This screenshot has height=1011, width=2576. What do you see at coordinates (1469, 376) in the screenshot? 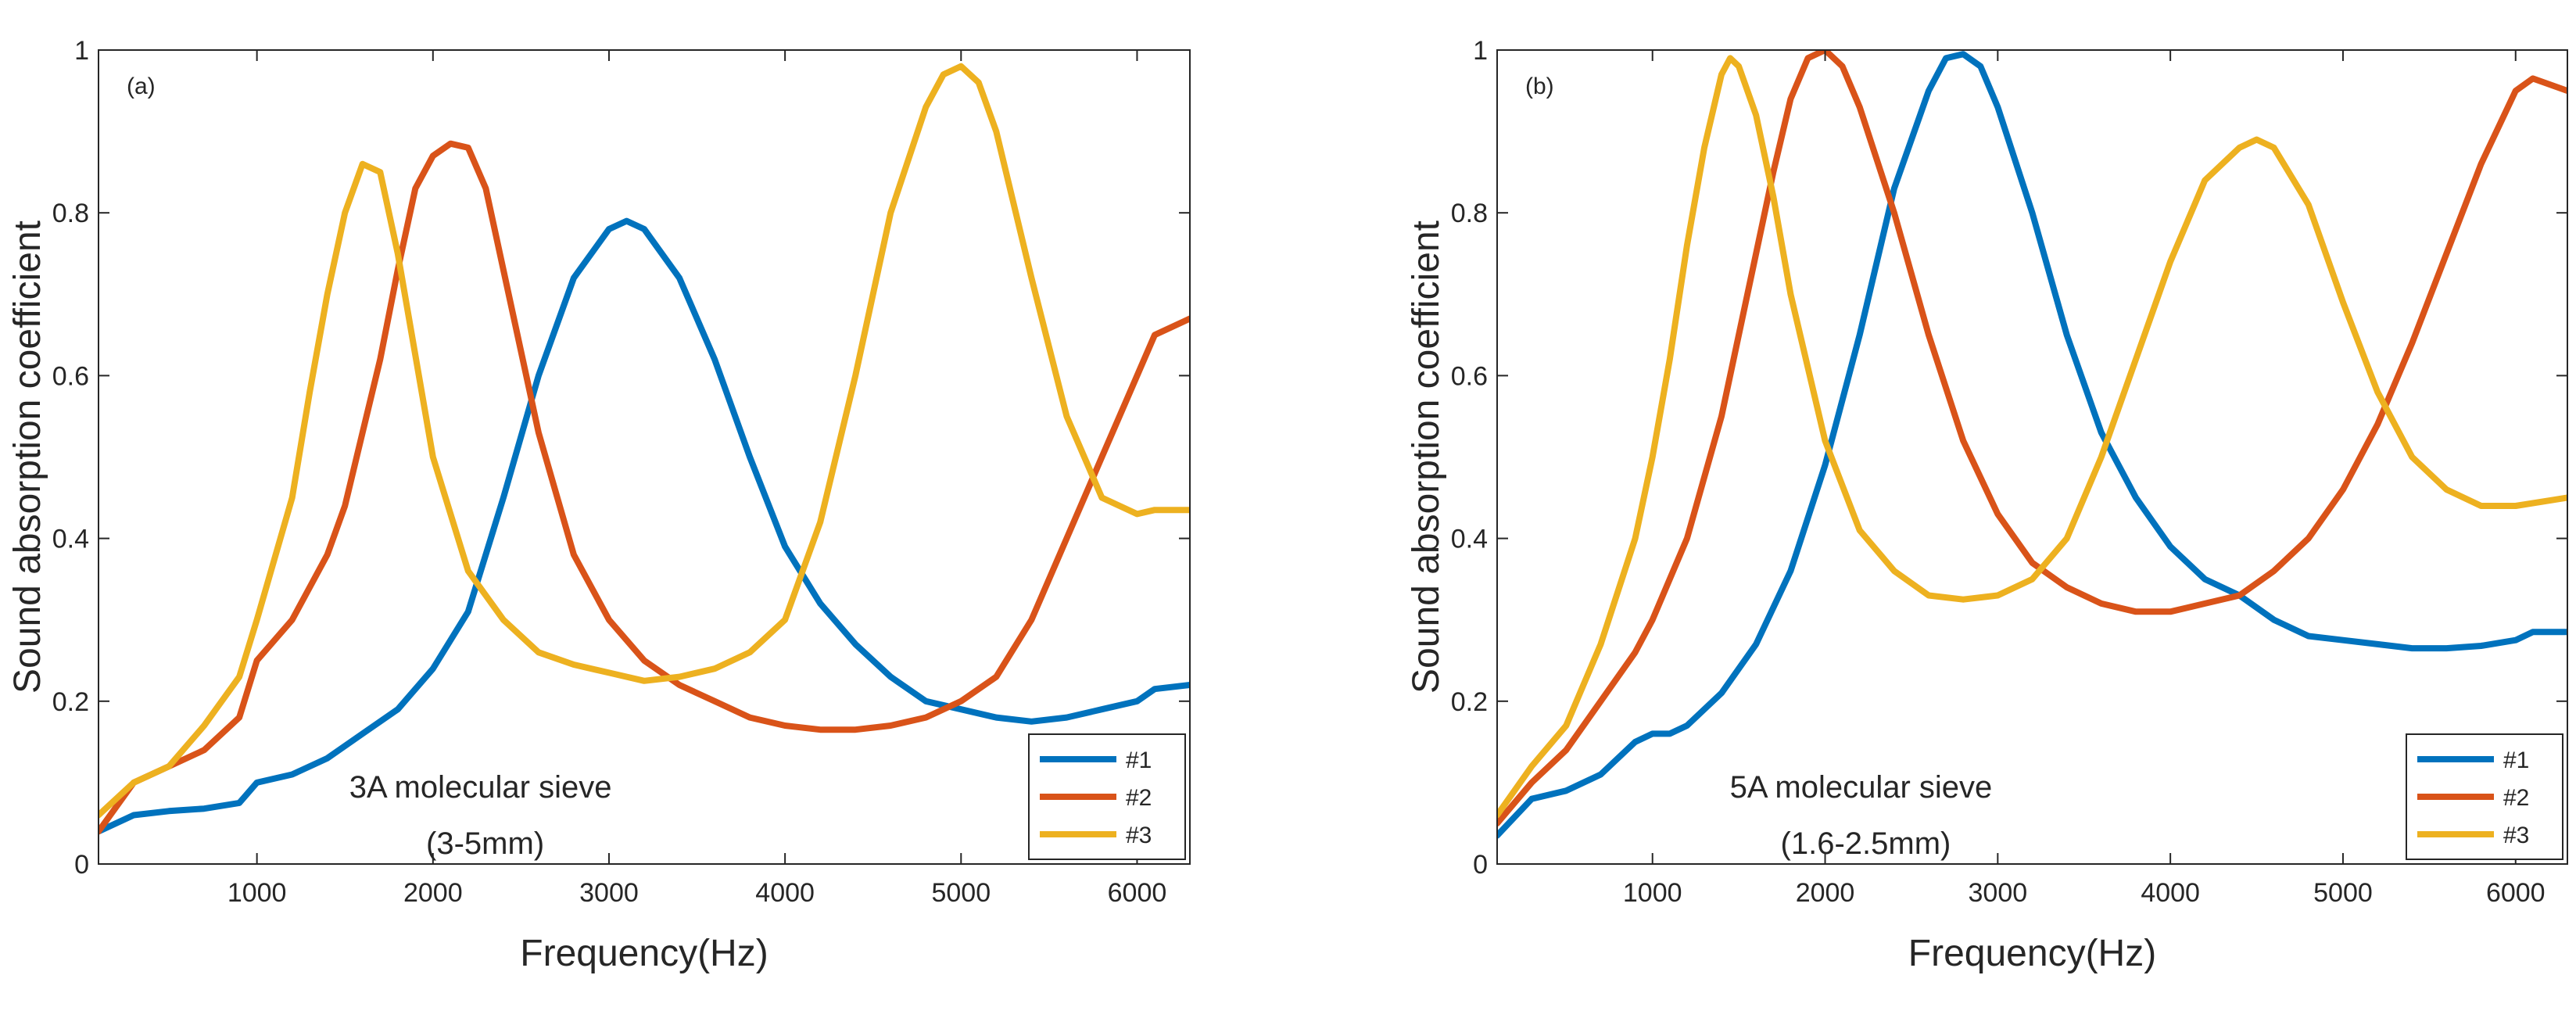
I see `y-tick-label-b-3: 0.6` at bounding box center [1469, 376].